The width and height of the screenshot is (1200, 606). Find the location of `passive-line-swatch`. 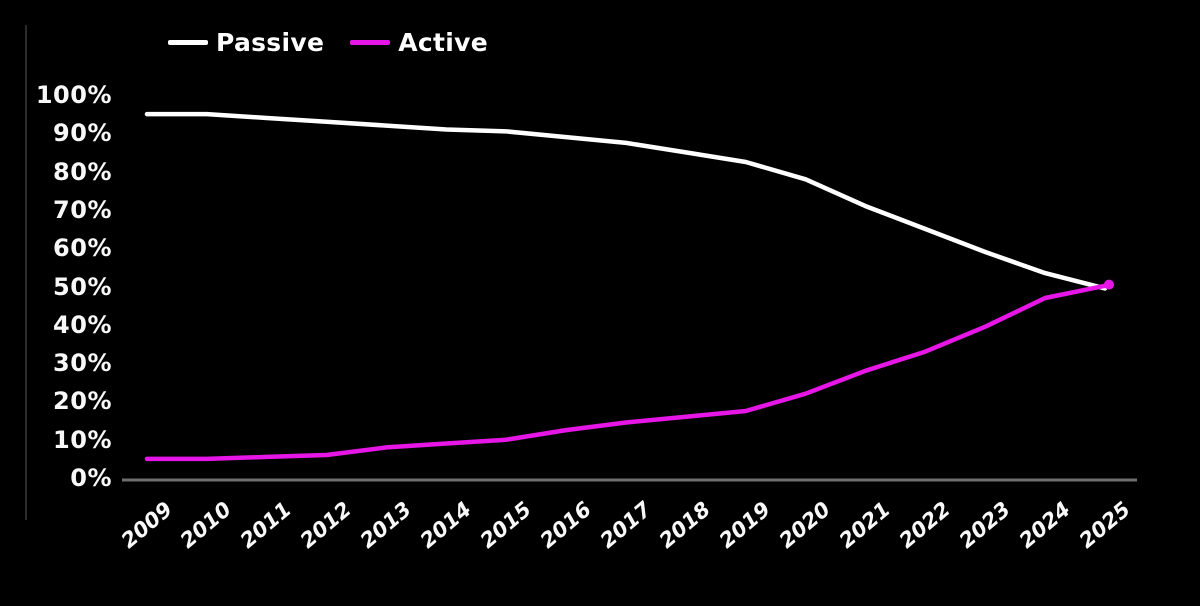

passive-line-swatch is located at coordinates (188, 42).